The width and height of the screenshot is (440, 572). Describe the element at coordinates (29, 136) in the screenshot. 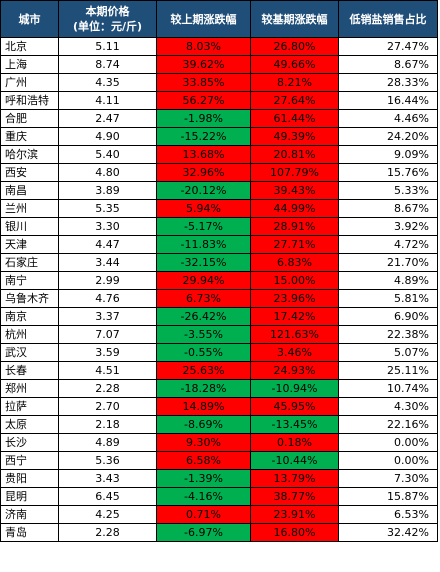

I see `city-cell: 重庆` at that location.